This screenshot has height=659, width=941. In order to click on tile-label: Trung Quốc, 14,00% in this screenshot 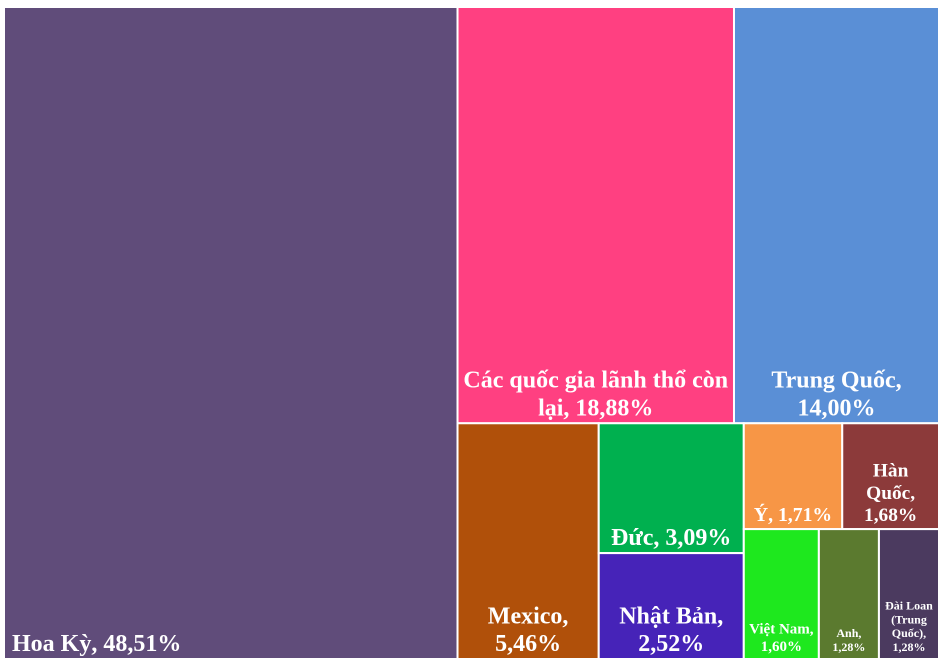, I will do `click(836, 395)`.